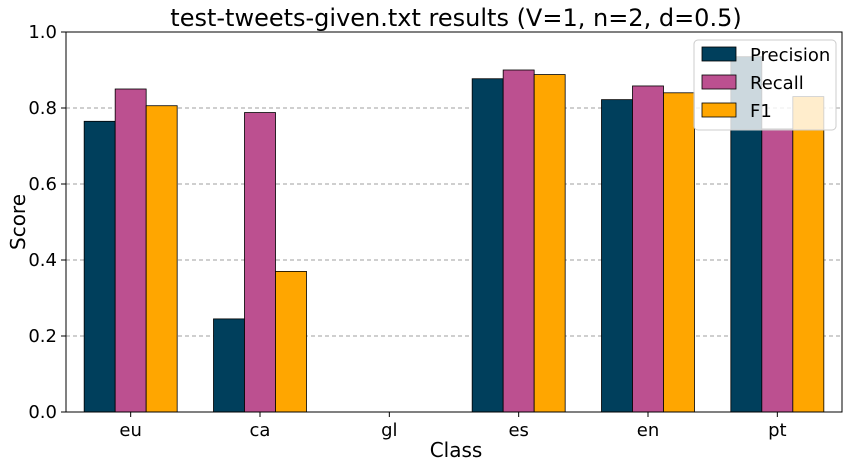  I want to click on bar-recall-ca, so click(260, 262).